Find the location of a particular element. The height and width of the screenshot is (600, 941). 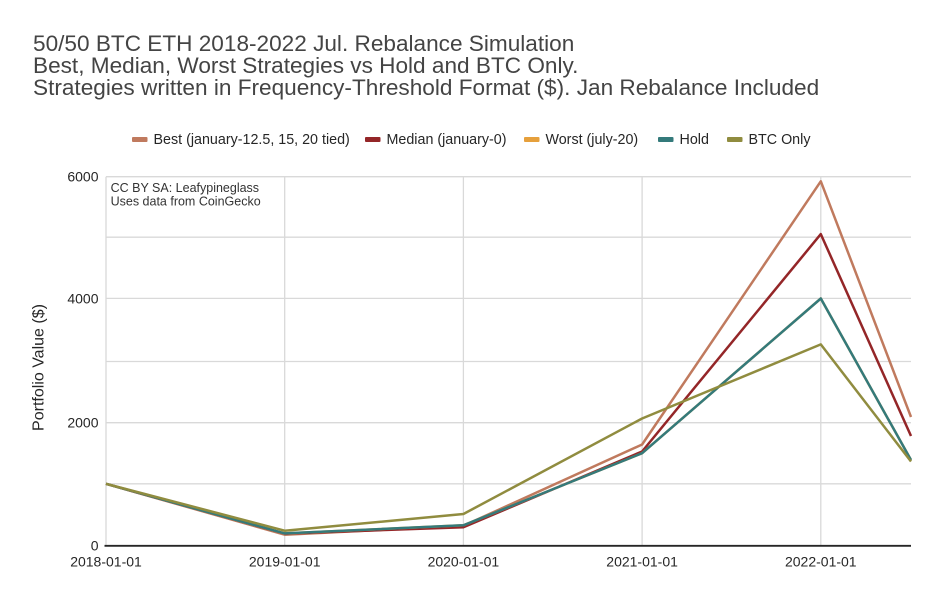

svg-text: 2022-01-01 is located at coordinates (821, 562).